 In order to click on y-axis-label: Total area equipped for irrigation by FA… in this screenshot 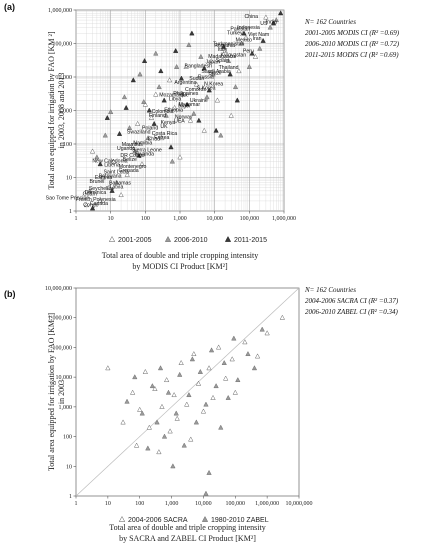, I will do `click(51, 110)`.